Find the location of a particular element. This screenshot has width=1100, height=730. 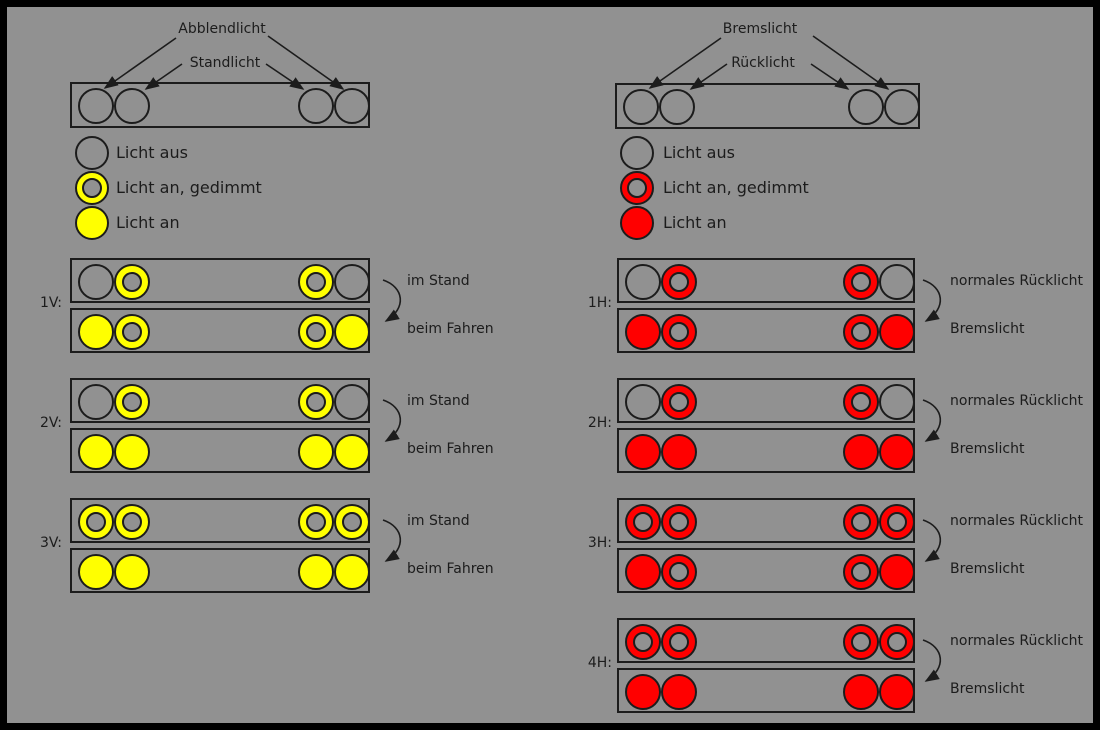

group-id: 1V: is located at coordinates (50, 303).